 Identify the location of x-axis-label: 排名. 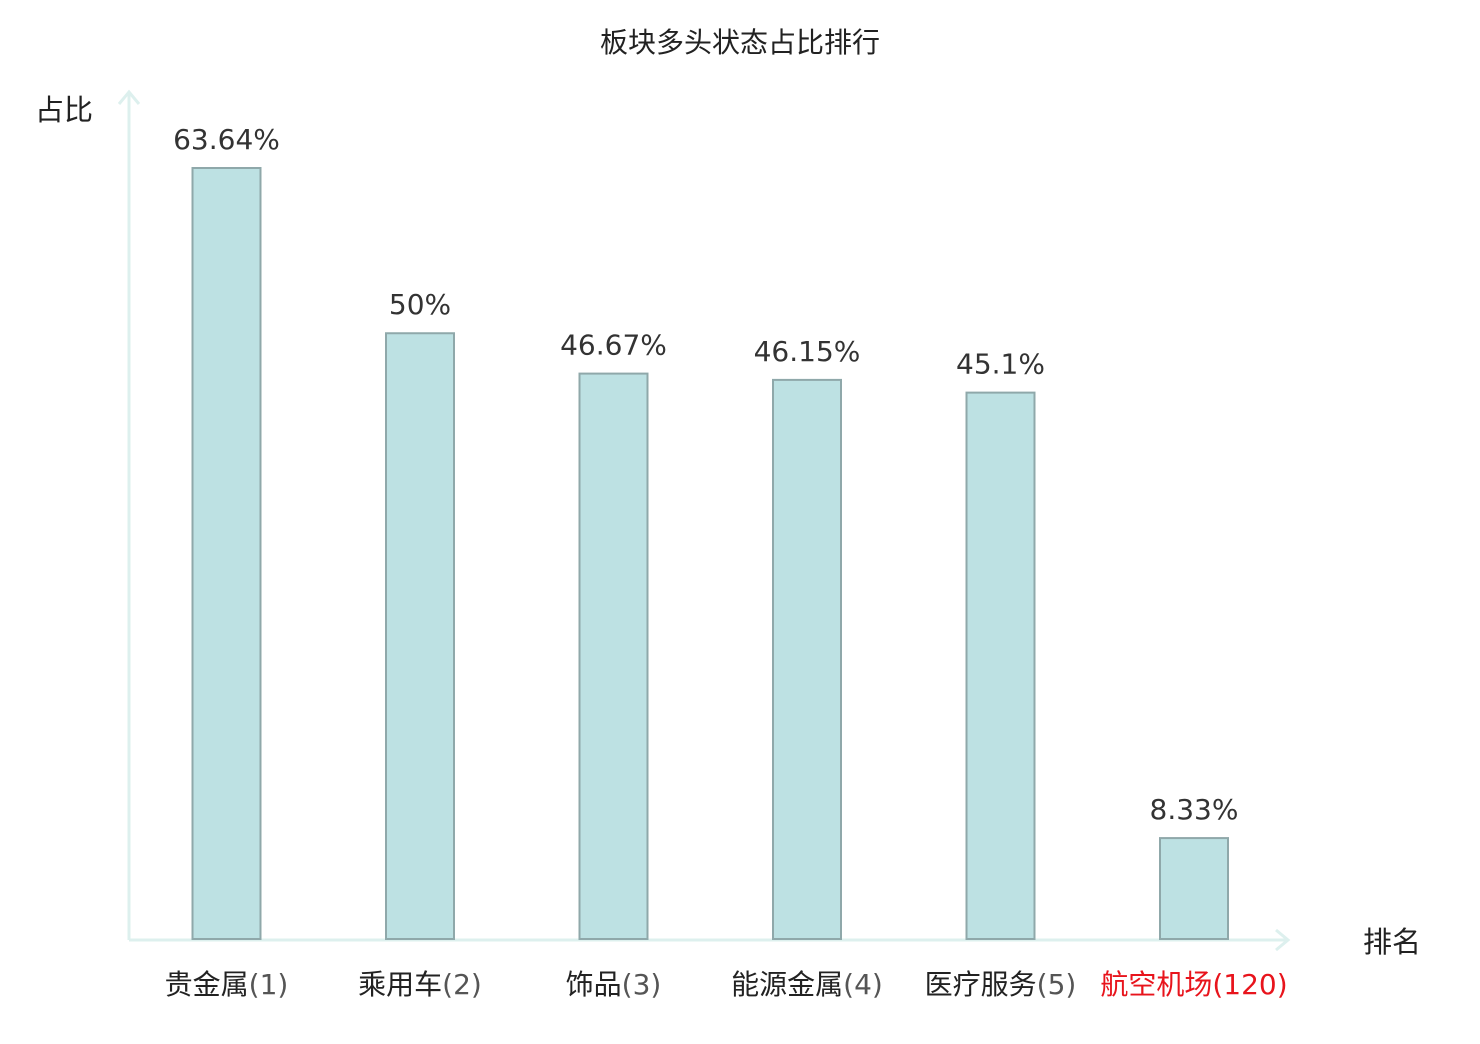
(1392, 942).